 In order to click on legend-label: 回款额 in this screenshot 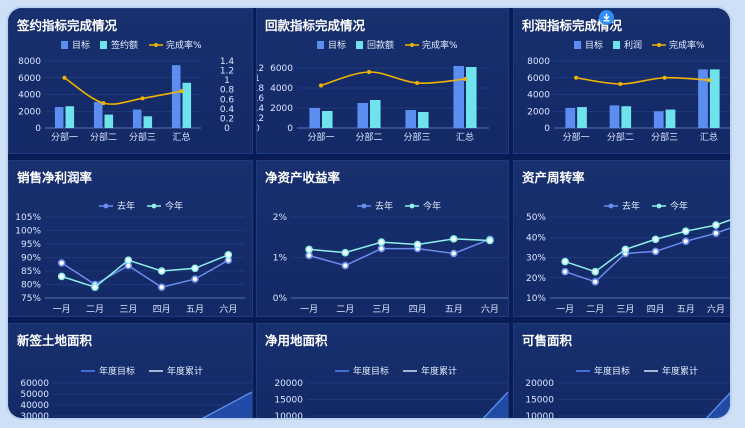, I will do `click(380, 45)`.